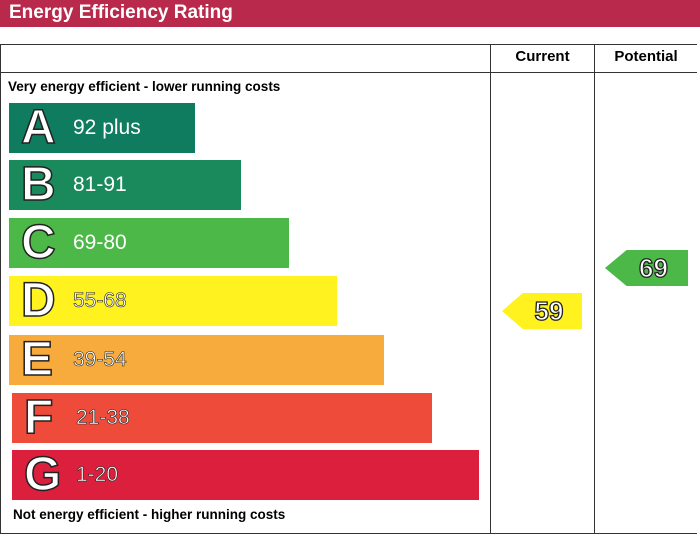  I want to click on band-range: 55-68, so click(100, 301).